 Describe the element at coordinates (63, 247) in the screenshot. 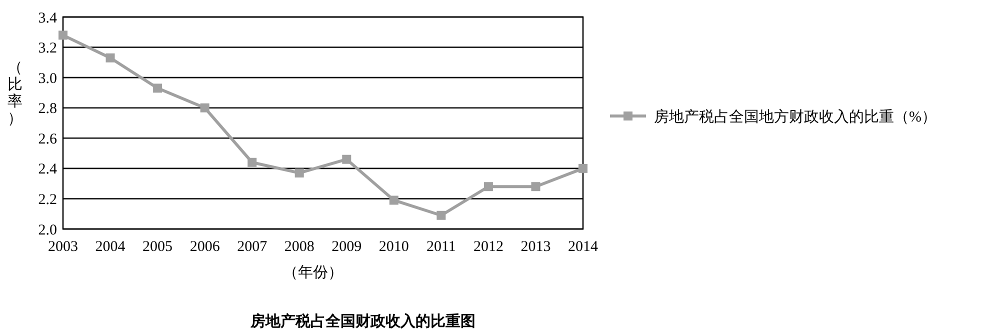

I see `x-tick-label: 2003` at that location.